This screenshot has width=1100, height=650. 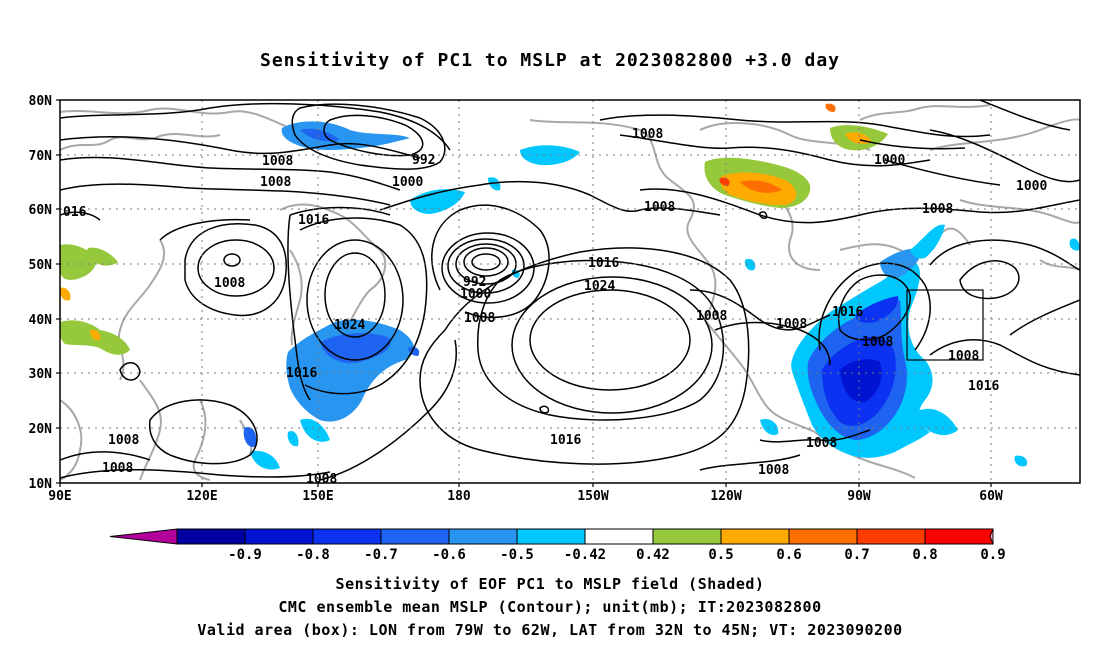 What do you see at coordinates (449, 555) in the screenshot?
I see `colorbar-label: -0.6` at bounding box center [449, 555].